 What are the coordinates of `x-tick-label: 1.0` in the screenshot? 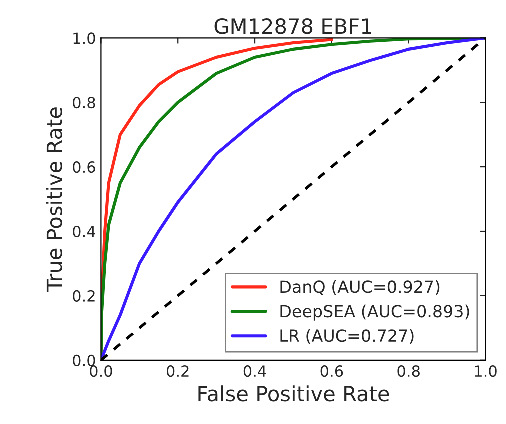 It's located at (486, 372).